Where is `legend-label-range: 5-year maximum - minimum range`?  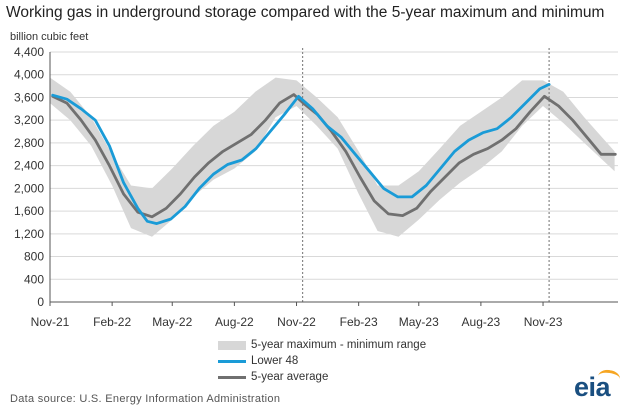
legend-label-range: 5-year maximum - minimum range is located at coordinates (339, 345).